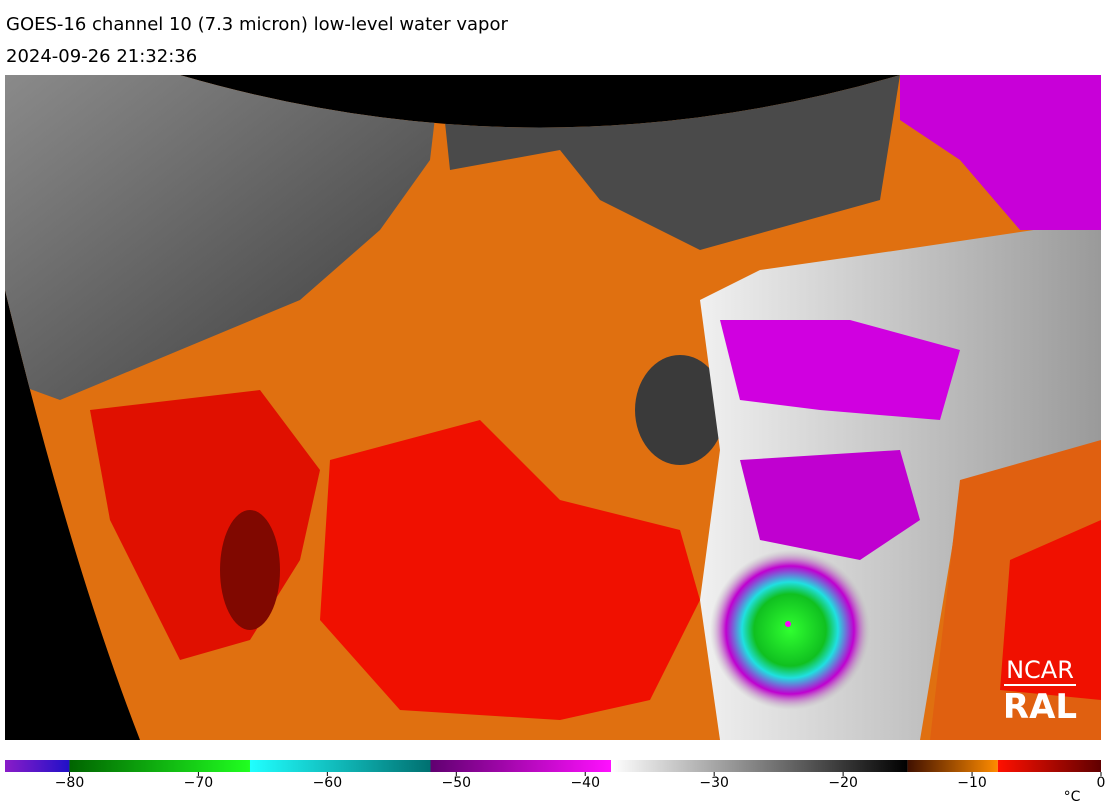 The width and height of the screenshot is (1106, 806). Describe the element at coordinates (457, 783) in the screenshot. I see `colorbar-tick-label: −50` at that location.